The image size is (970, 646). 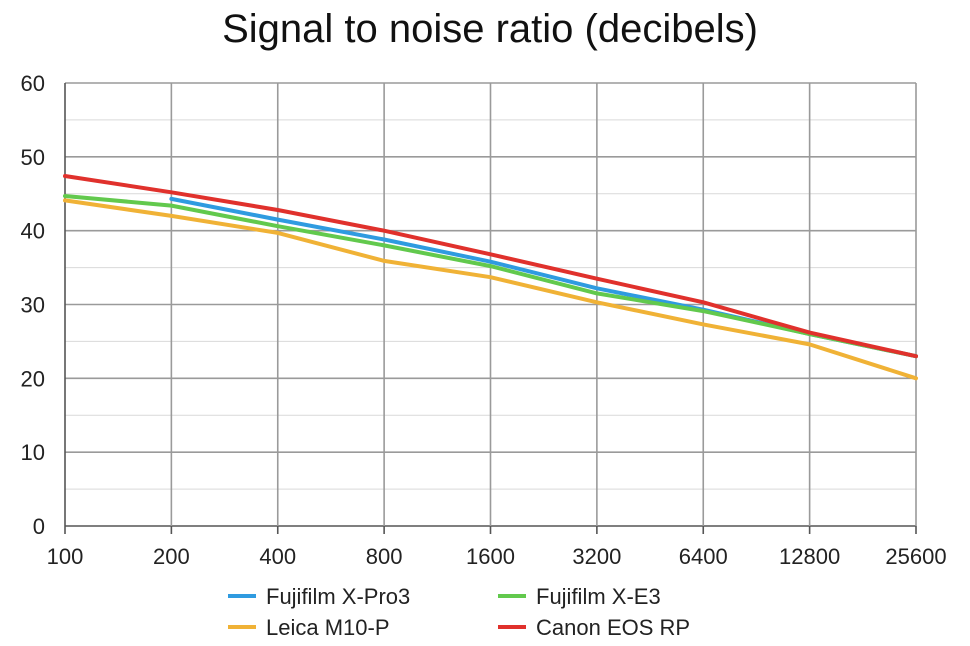 I want to click on x-tick-label: 1600, so click(x=490, y=556).